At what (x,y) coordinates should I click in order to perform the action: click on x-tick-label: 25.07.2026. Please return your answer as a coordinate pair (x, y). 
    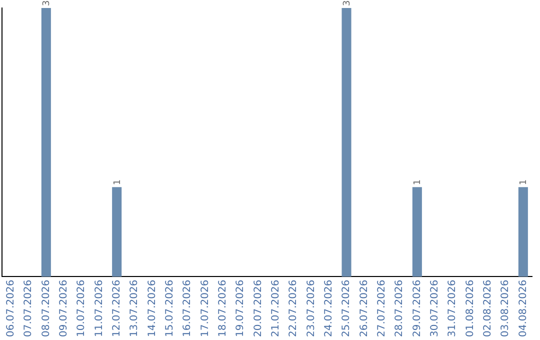
    Looking at the image, I should click on (346, 309).